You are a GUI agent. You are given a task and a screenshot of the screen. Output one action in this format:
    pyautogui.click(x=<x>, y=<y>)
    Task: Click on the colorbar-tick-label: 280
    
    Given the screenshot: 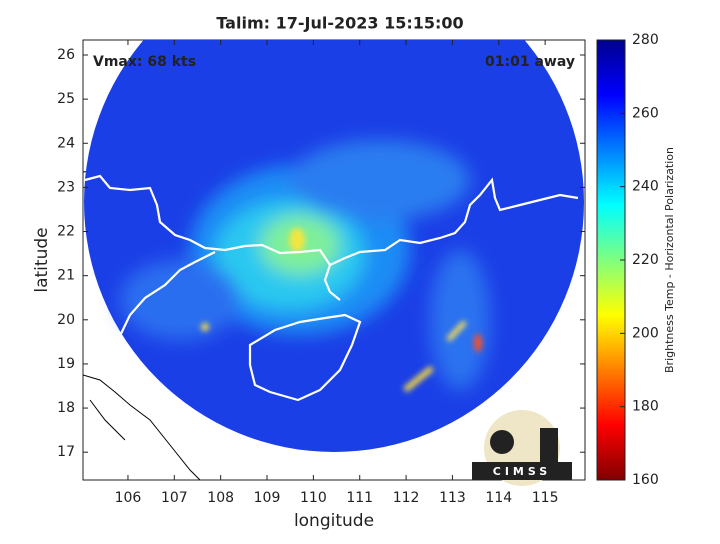 What is the action you would take?
    pyautogui.click(x=645, y=40)
    